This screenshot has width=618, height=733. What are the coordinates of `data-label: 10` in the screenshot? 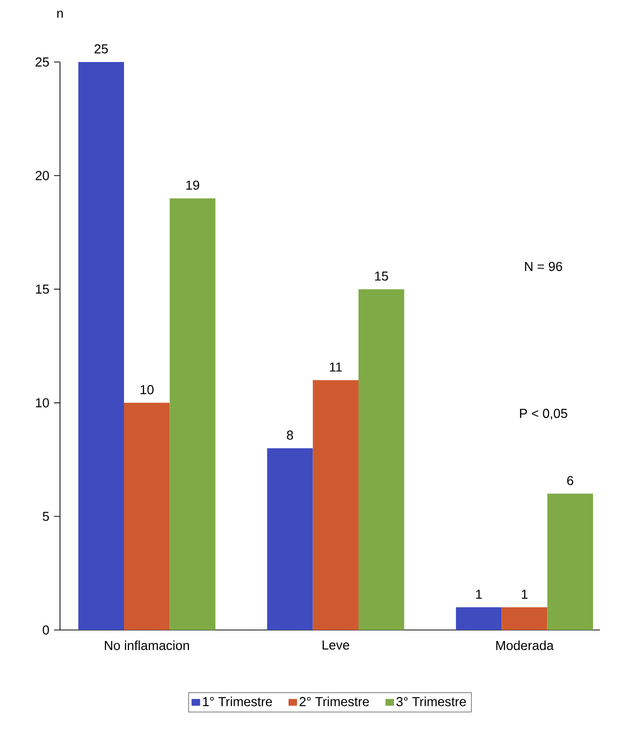 It's located at (147, 389).